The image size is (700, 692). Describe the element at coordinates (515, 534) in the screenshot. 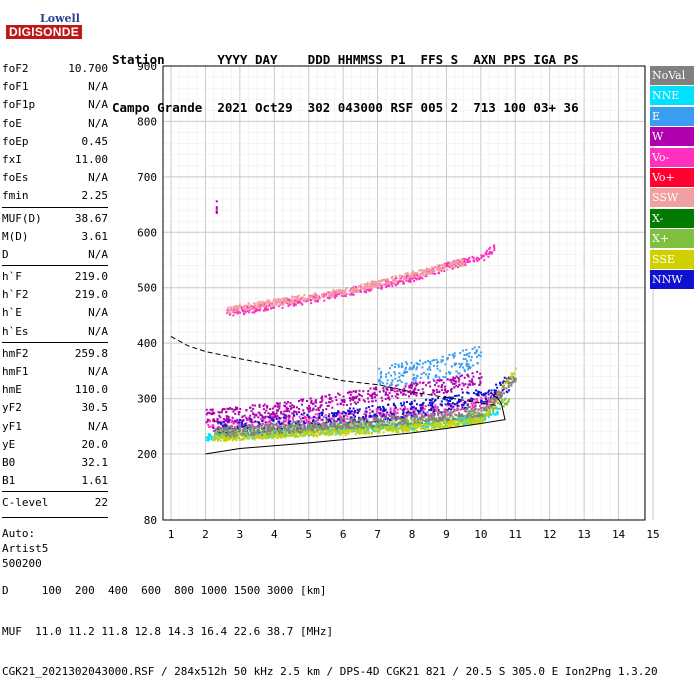

I see `x-tick-label: 11` at that location.